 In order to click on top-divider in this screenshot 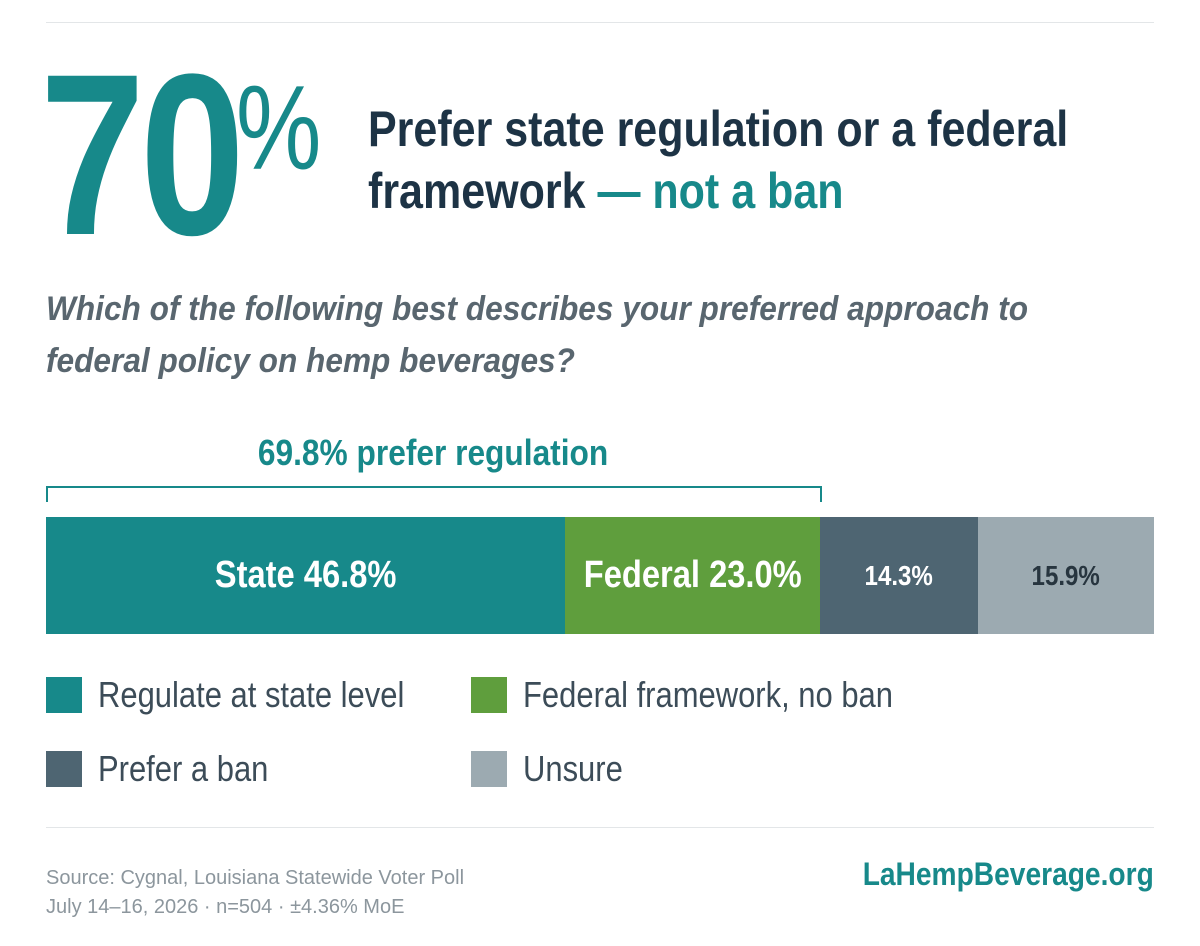, I will do `click(600, 22)`.